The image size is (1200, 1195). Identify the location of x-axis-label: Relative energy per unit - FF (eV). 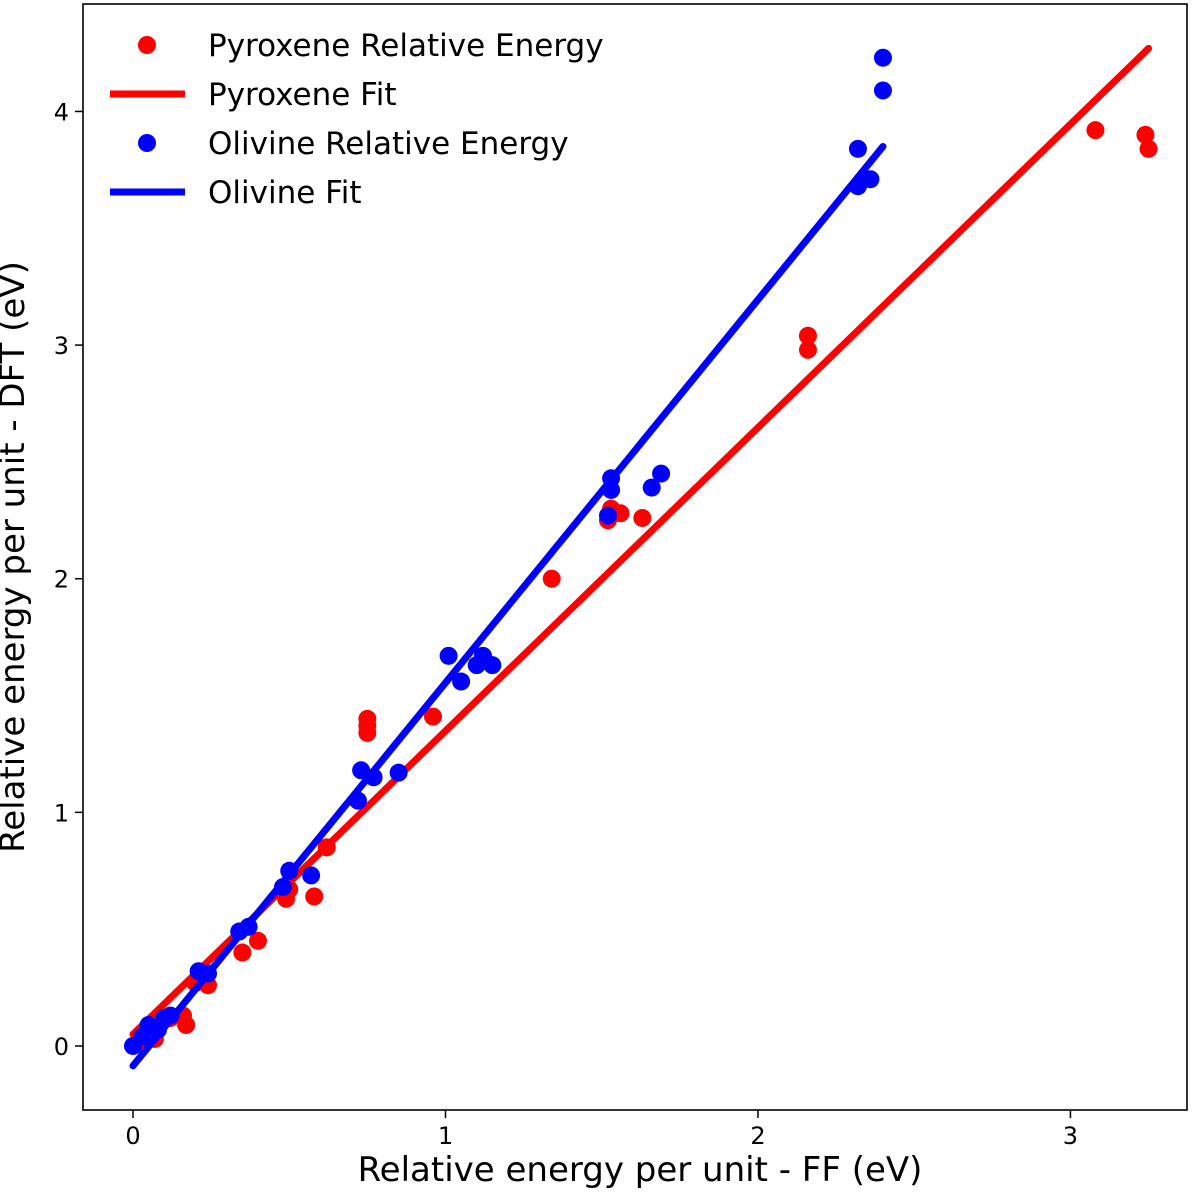
(640, 1170).